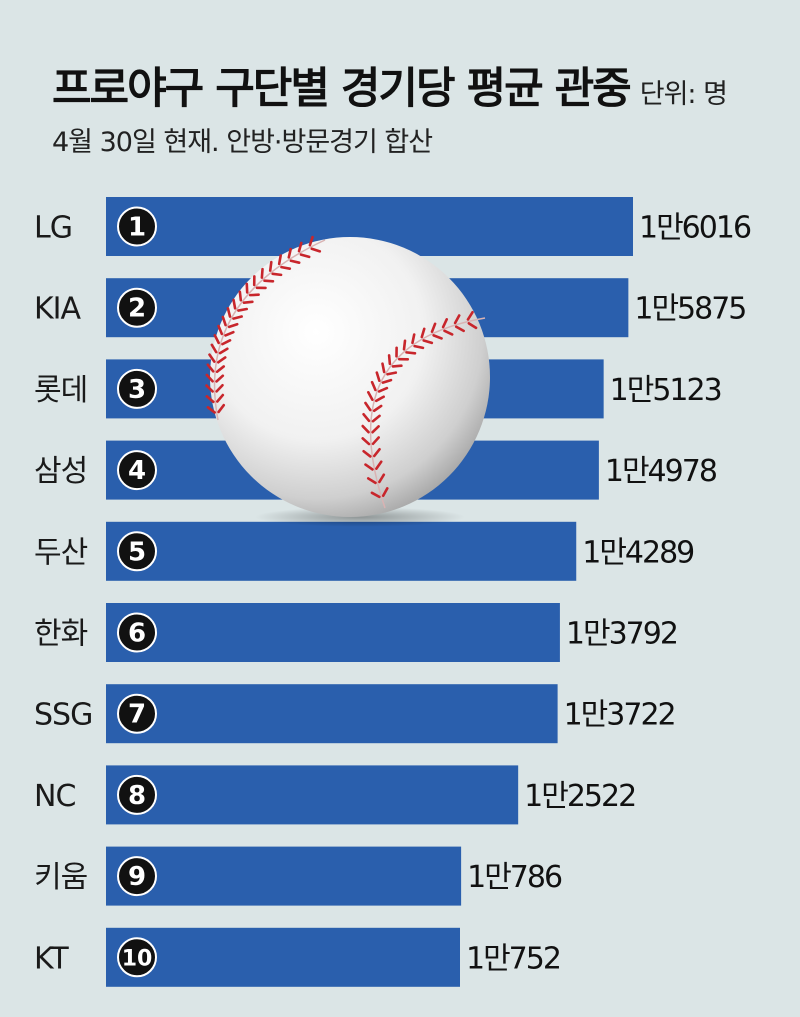  What do you see at coordinates (137, 228) in the screenshot?
I see `rank-number: 1` at bounding box center [137, 228].